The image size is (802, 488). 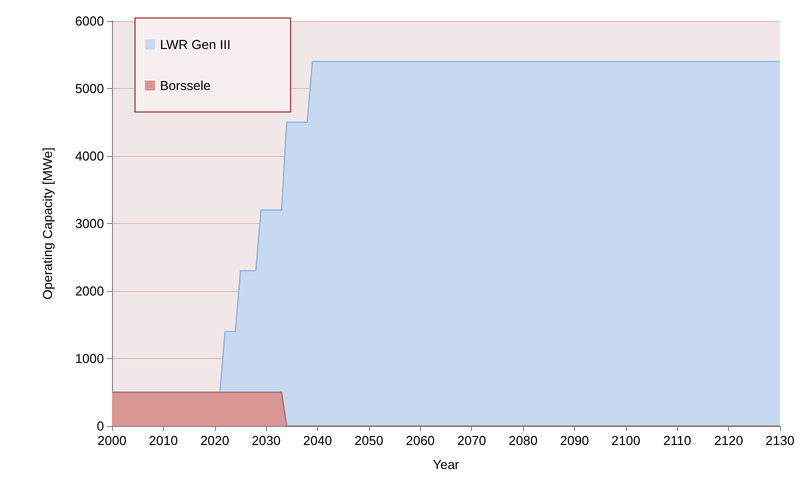 What do you see at coordinates (112, 440) in the screenshot?
I see `x-tick-label: 2000` at bounding box center [112, 440].